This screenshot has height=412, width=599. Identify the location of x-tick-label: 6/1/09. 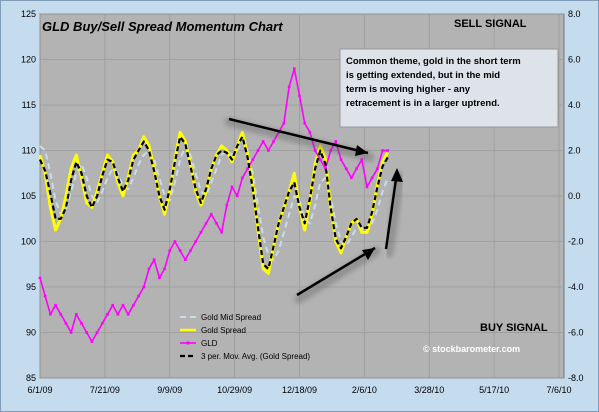
(39, 390).